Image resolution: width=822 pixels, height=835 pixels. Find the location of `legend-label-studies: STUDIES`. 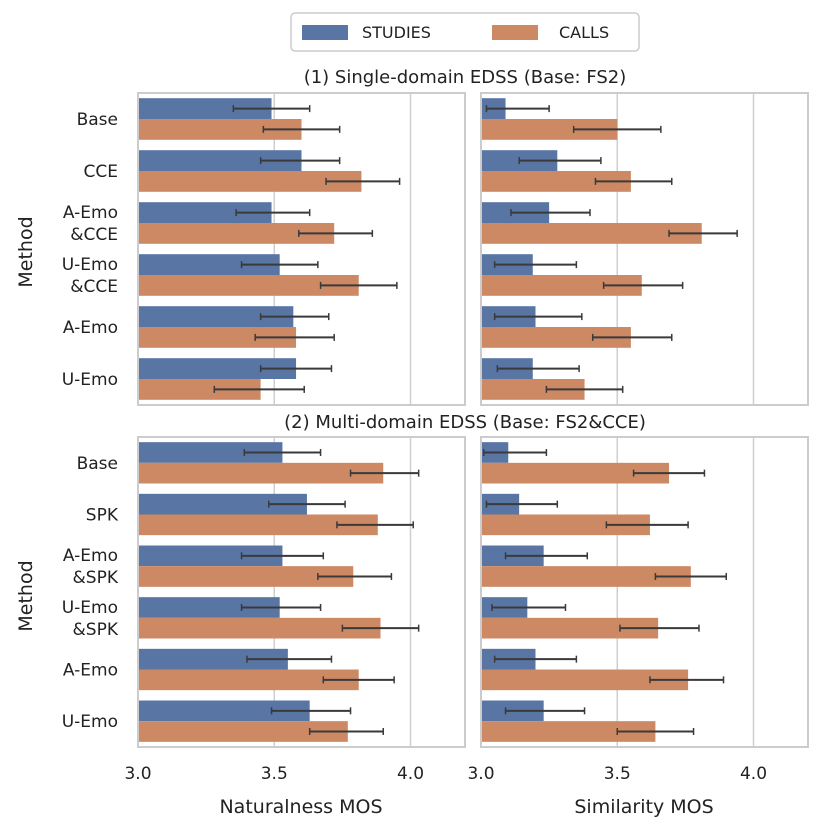

legend-label-studies: STUDIES is located at coordinates (396, 32).